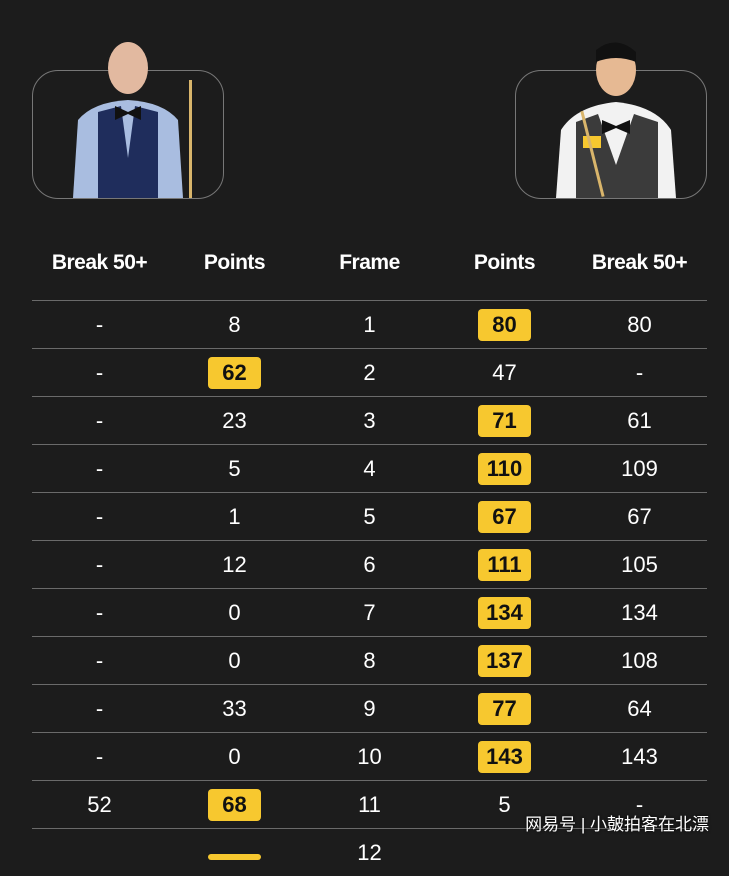  I want to click on left-points-cell: 5, so click(234, 469).